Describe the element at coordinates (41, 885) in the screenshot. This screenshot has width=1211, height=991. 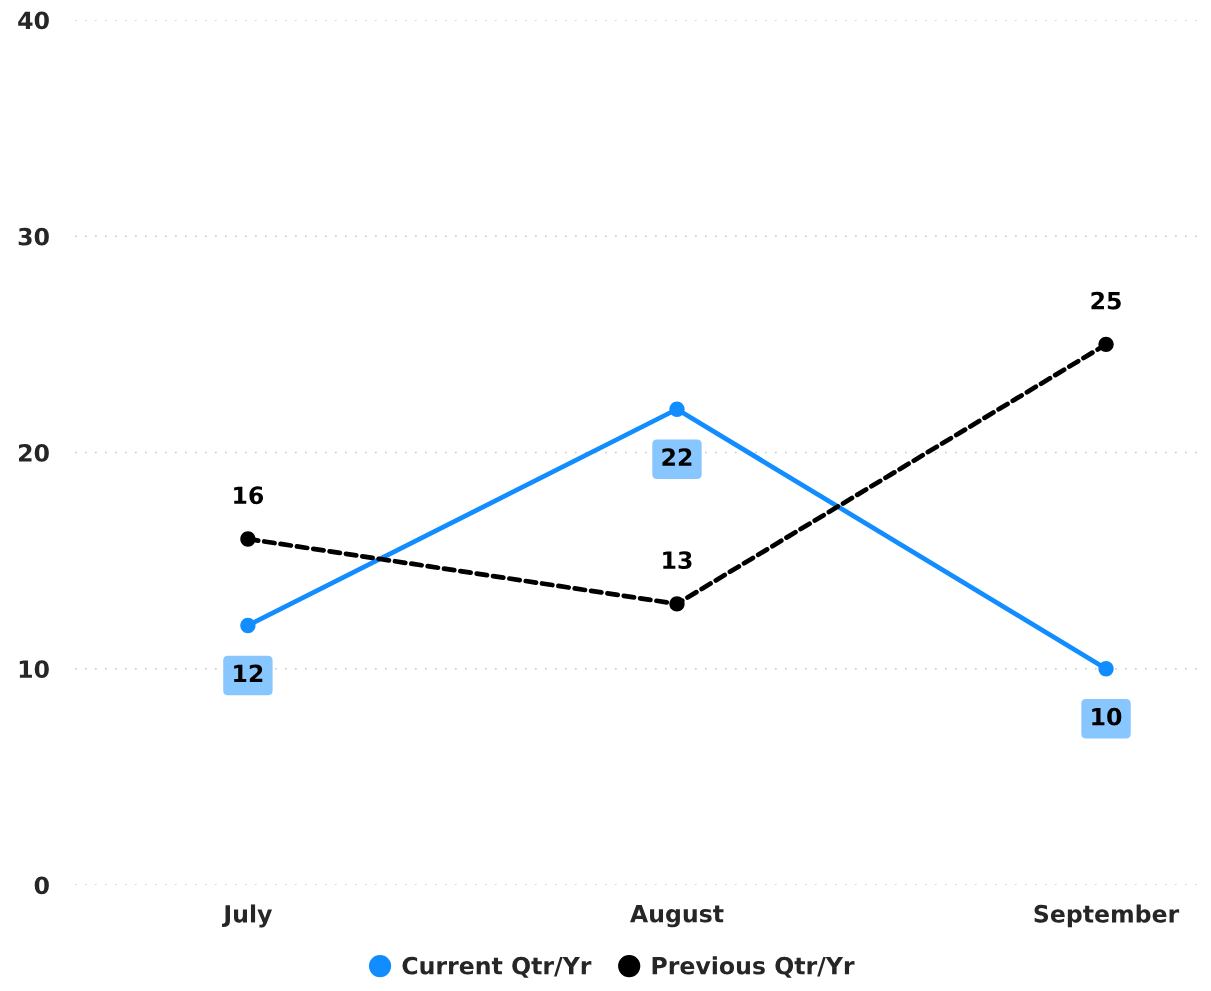
I see `y-tick-label: 0` at that location.